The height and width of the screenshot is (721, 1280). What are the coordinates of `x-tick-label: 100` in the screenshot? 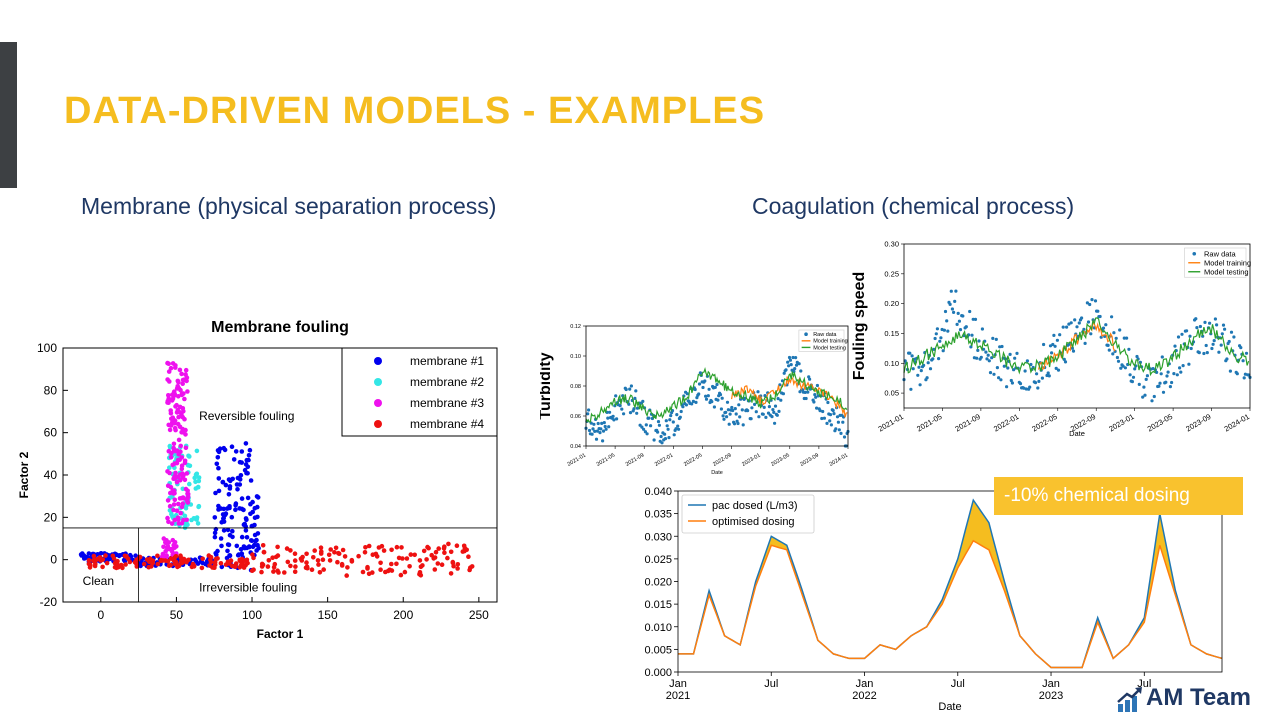 It's located at (252, 615).